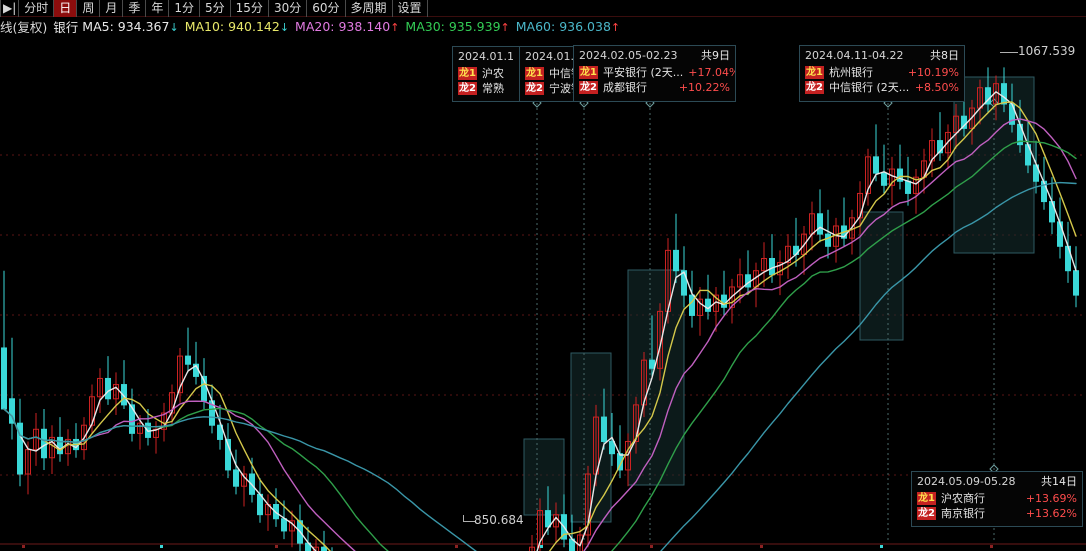  What do you see at coordinates (963, 498) in the screenshot?
I see `stock-name: 沪农商行` at bounding box center [963, 498].